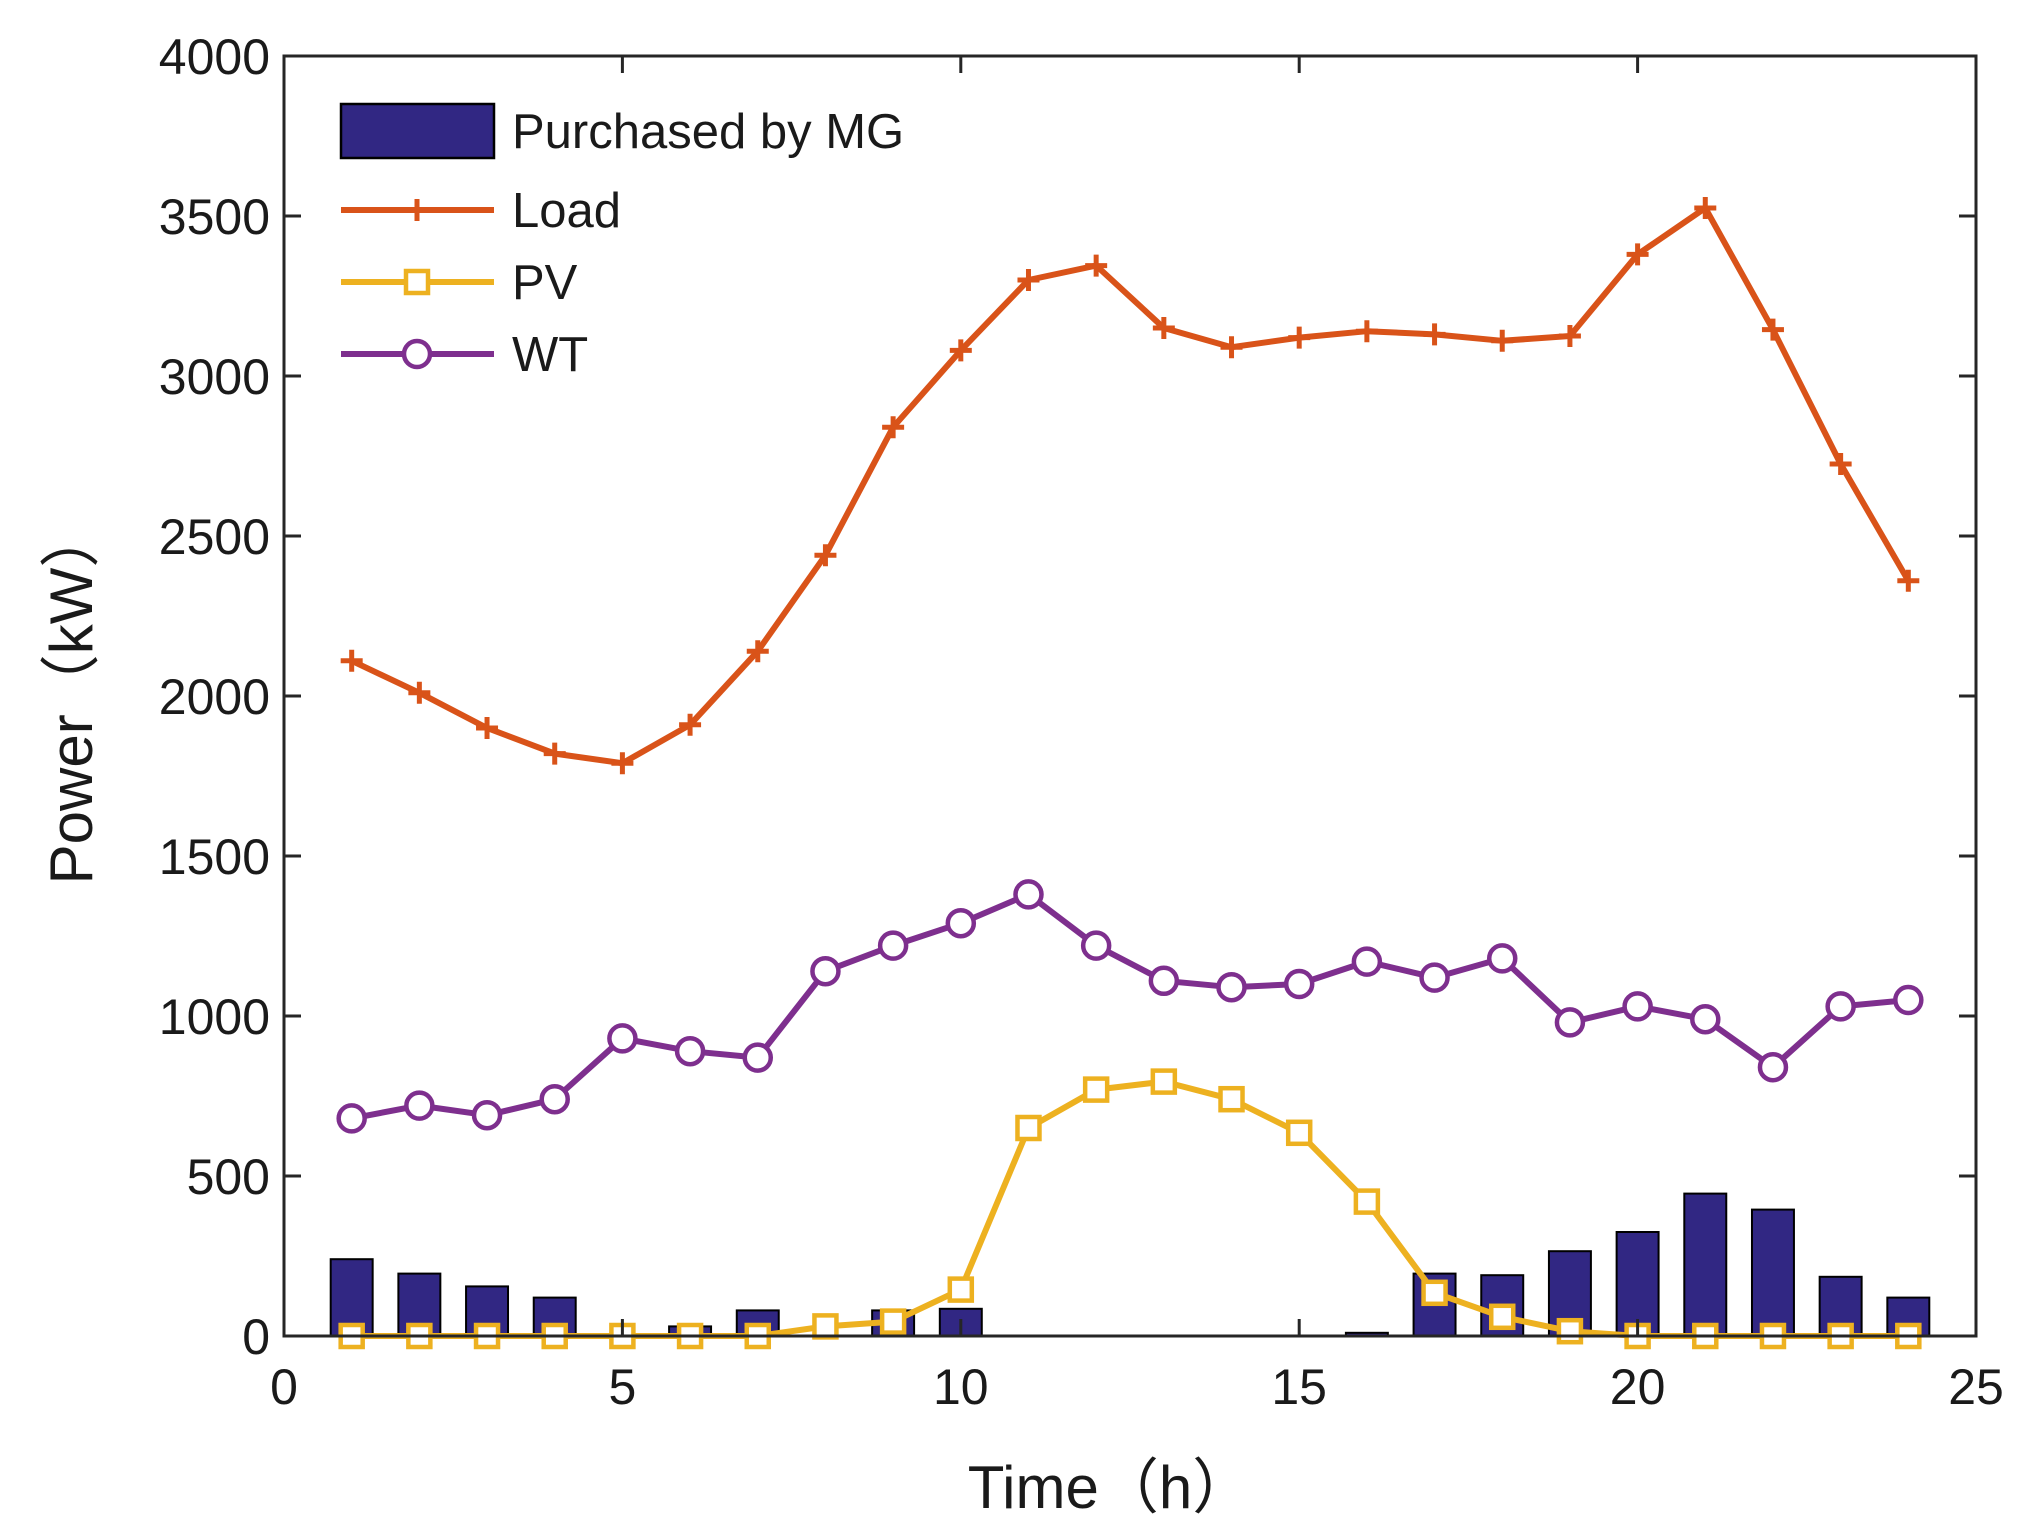 Image resolution: width=2020 pixels, height=1529 pixels. I want to click on y-axis-title: Power（kW）, so click(71, 696).